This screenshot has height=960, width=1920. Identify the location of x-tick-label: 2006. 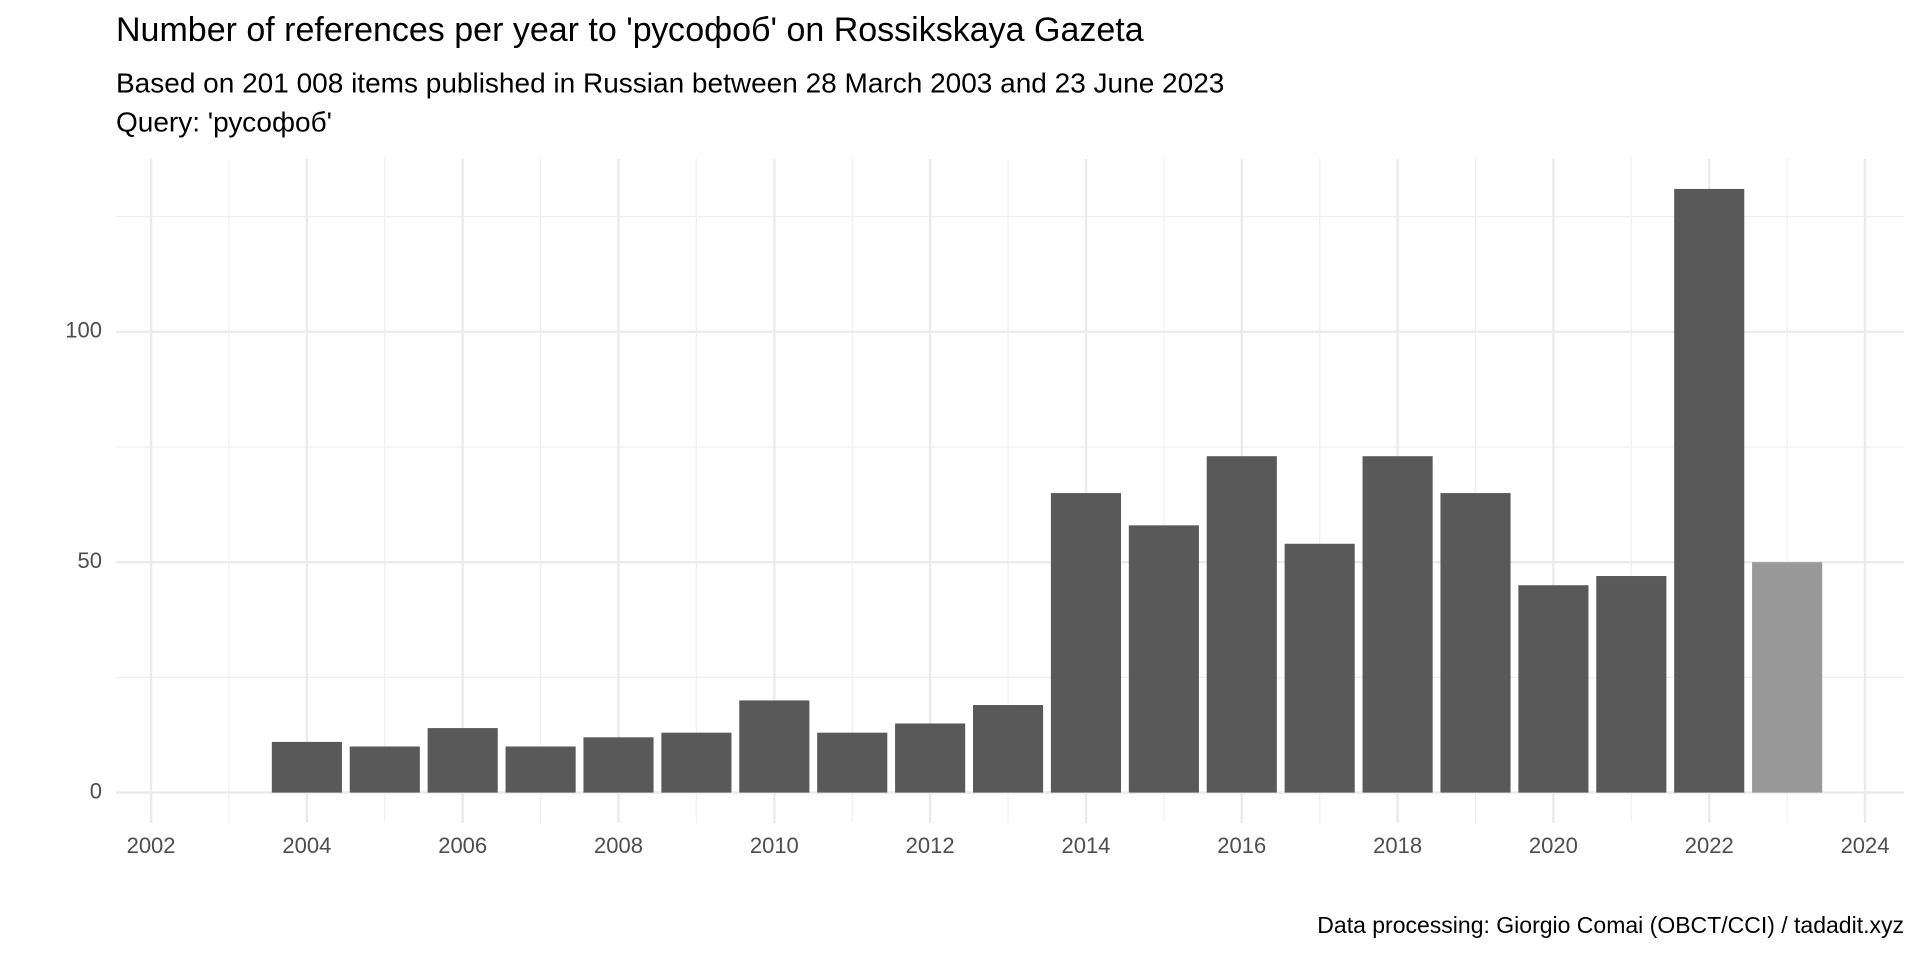
(462, 845).